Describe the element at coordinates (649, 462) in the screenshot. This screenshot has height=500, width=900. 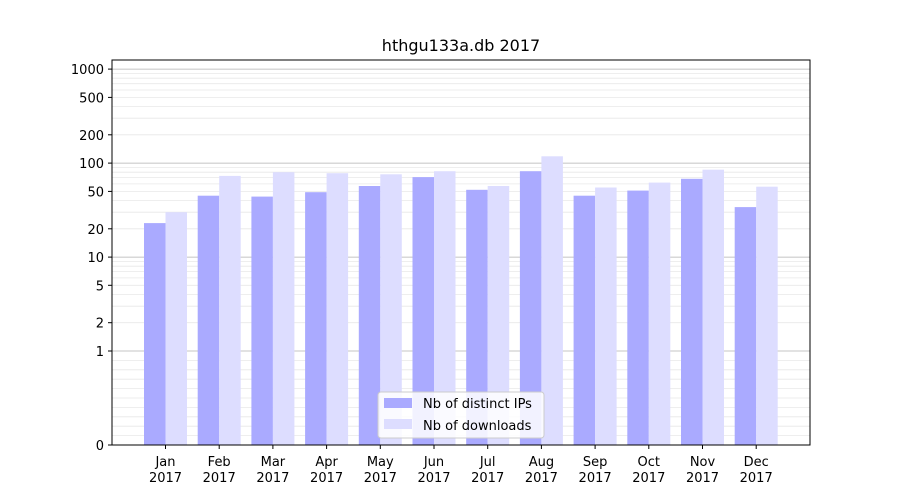
I see `x-tick-label: Oct` at that location.